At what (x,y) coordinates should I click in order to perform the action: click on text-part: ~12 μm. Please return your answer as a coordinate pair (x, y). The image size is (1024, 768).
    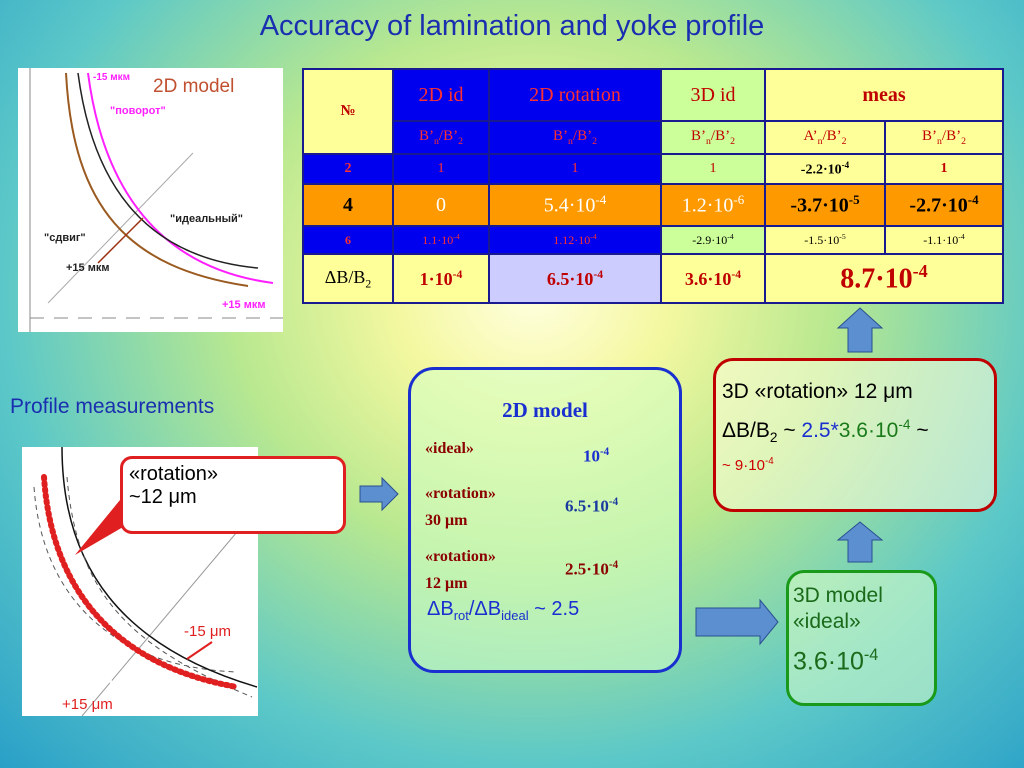
    Looking at the image, I should click on (163, 497).